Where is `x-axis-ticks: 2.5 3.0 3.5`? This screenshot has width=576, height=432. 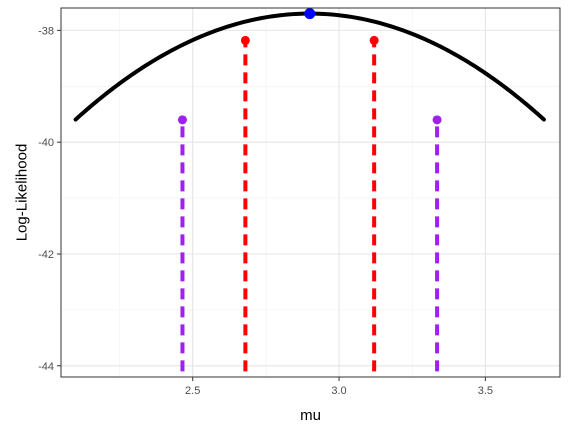
x-axis-ticks: 2.5 3.0 3.5 is located at coordinates (339, 387).